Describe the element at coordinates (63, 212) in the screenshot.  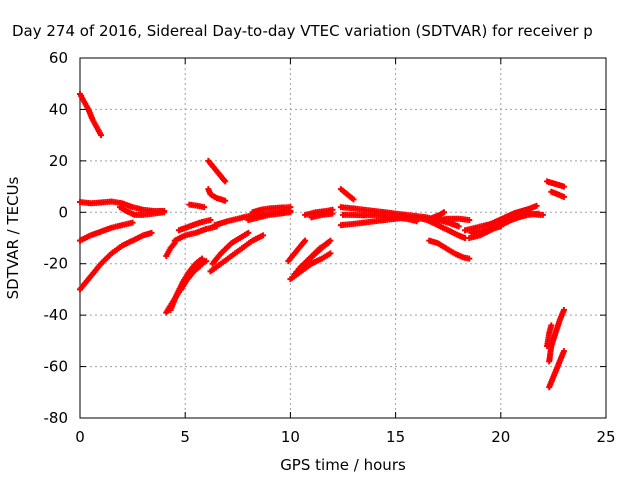
I see `y-tick-label: 0` at that location.